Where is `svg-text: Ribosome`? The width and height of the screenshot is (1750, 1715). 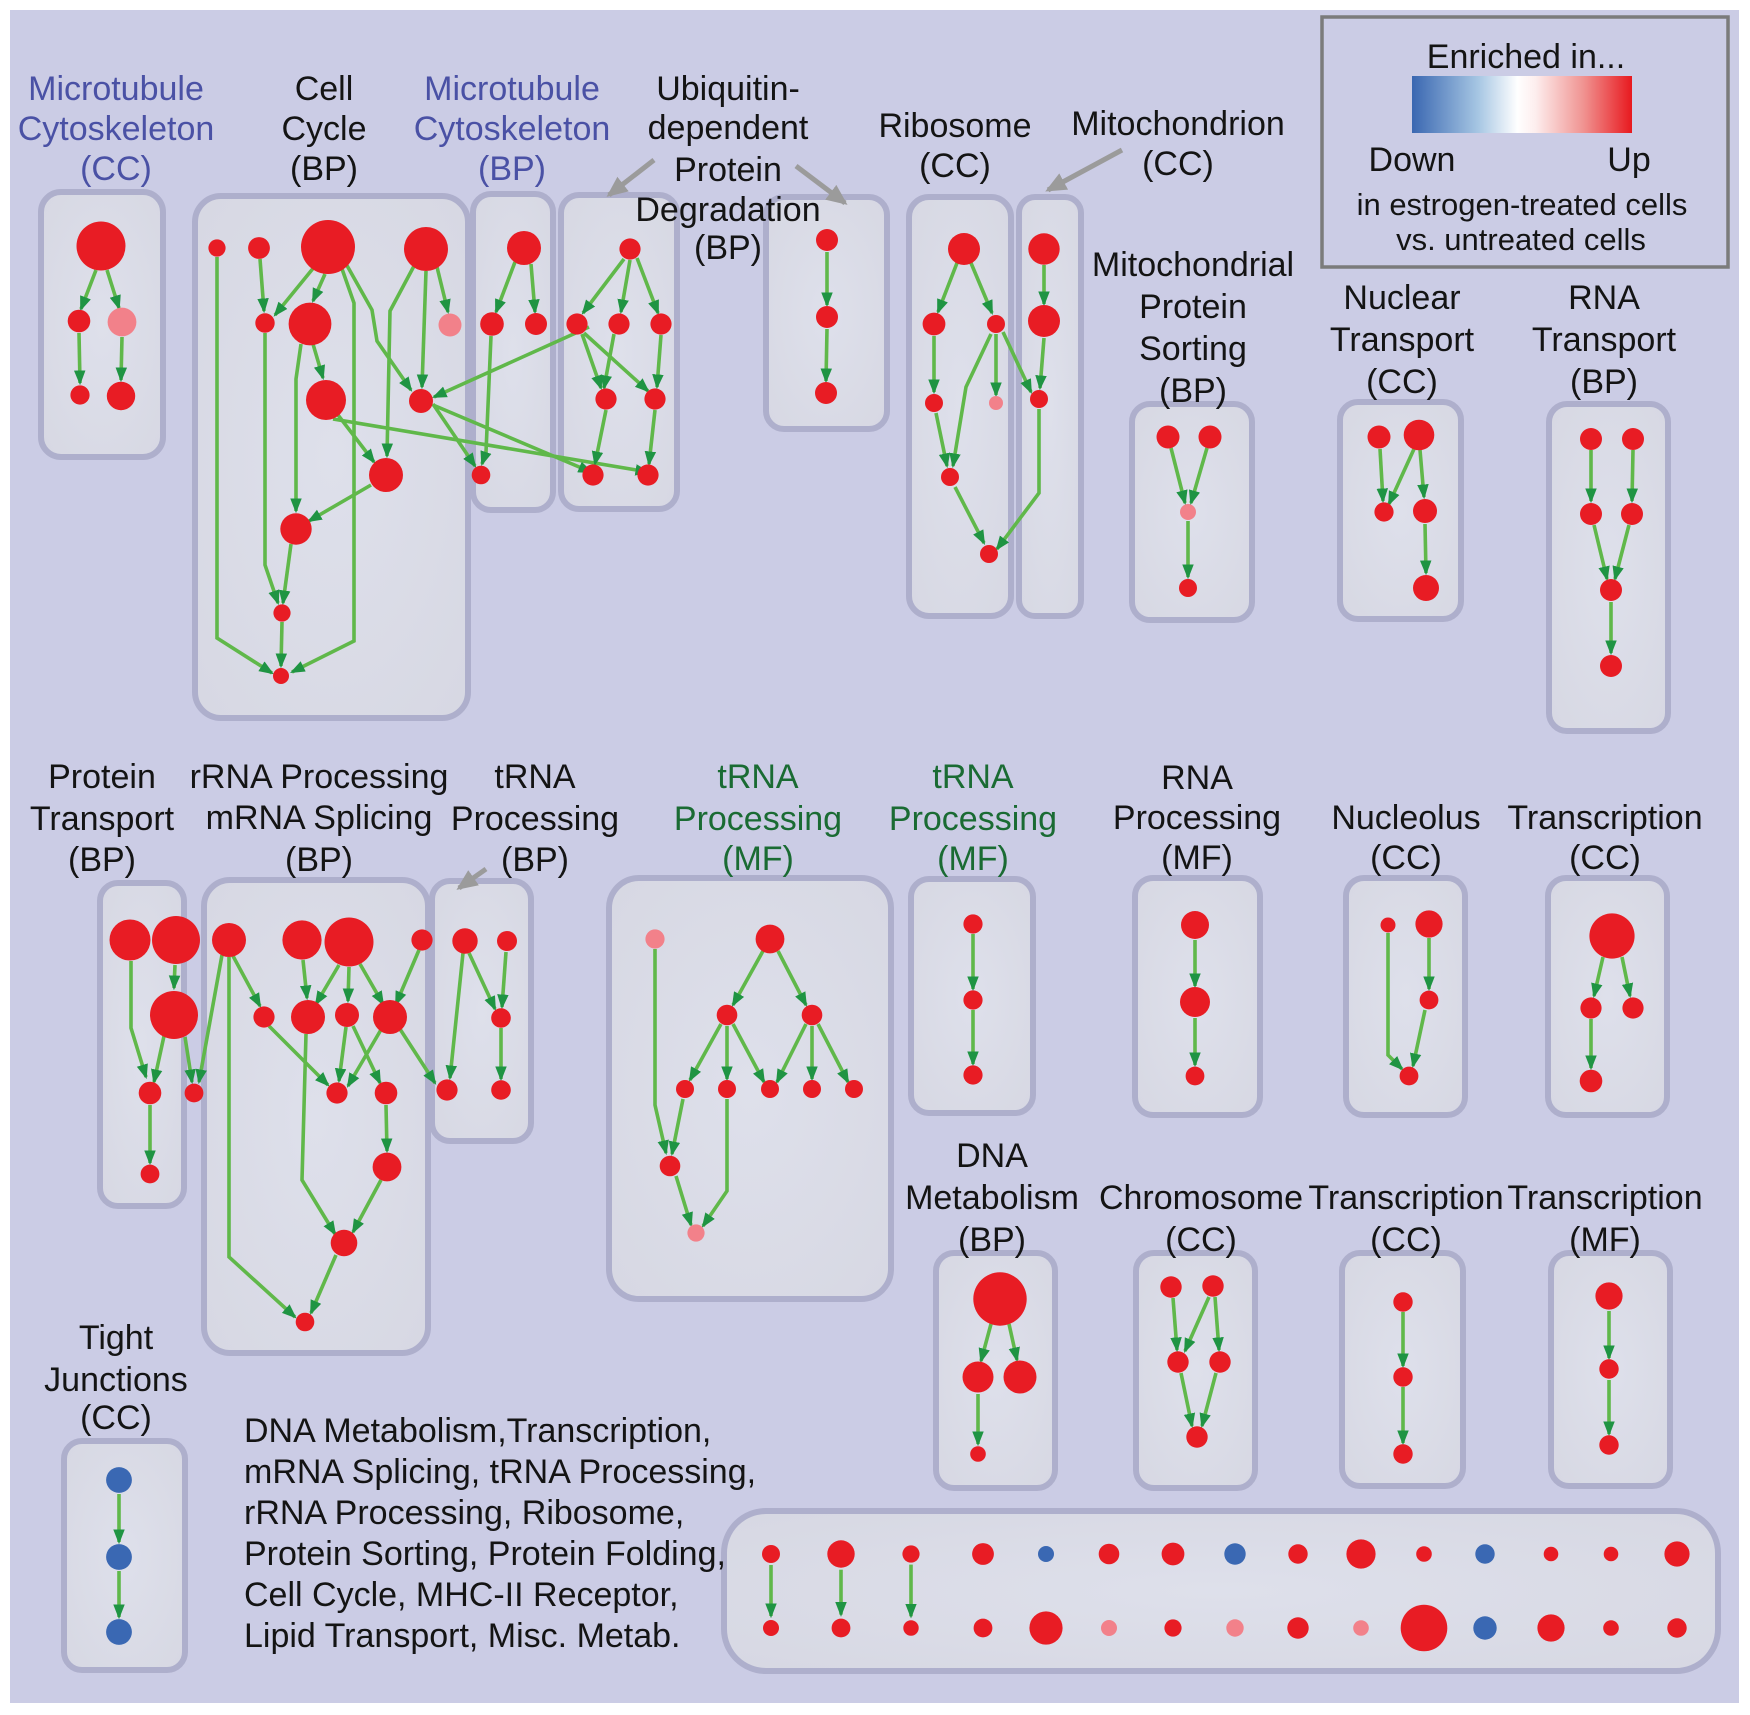
svg-text: Ribosome is located at coordinates (954, 126).